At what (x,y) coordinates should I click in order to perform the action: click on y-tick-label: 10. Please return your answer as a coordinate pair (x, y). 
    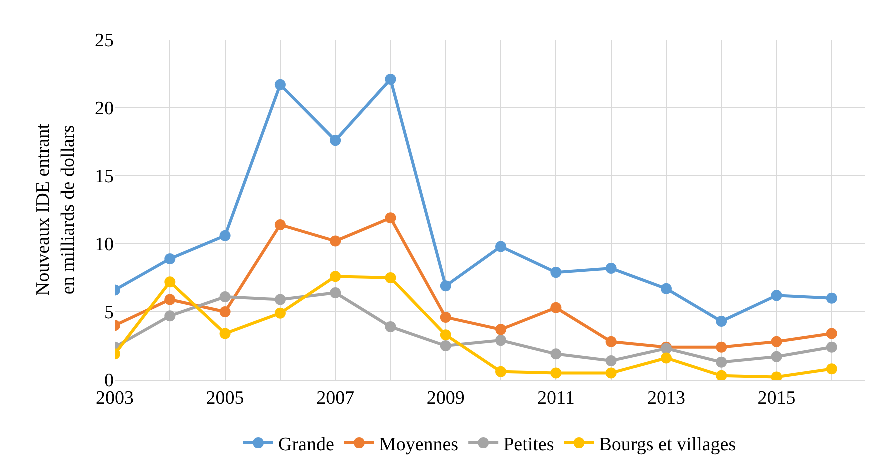
    Looking at the image, I should click on (104, 245).